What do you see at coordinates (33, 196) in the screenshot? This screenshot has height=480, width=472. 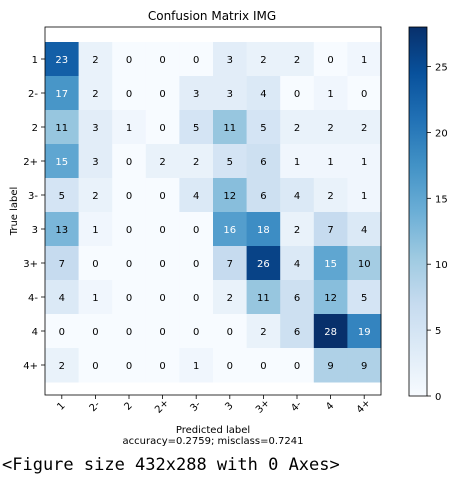 I see `y-tick-label: 3-` at bounding box center [33, 196].